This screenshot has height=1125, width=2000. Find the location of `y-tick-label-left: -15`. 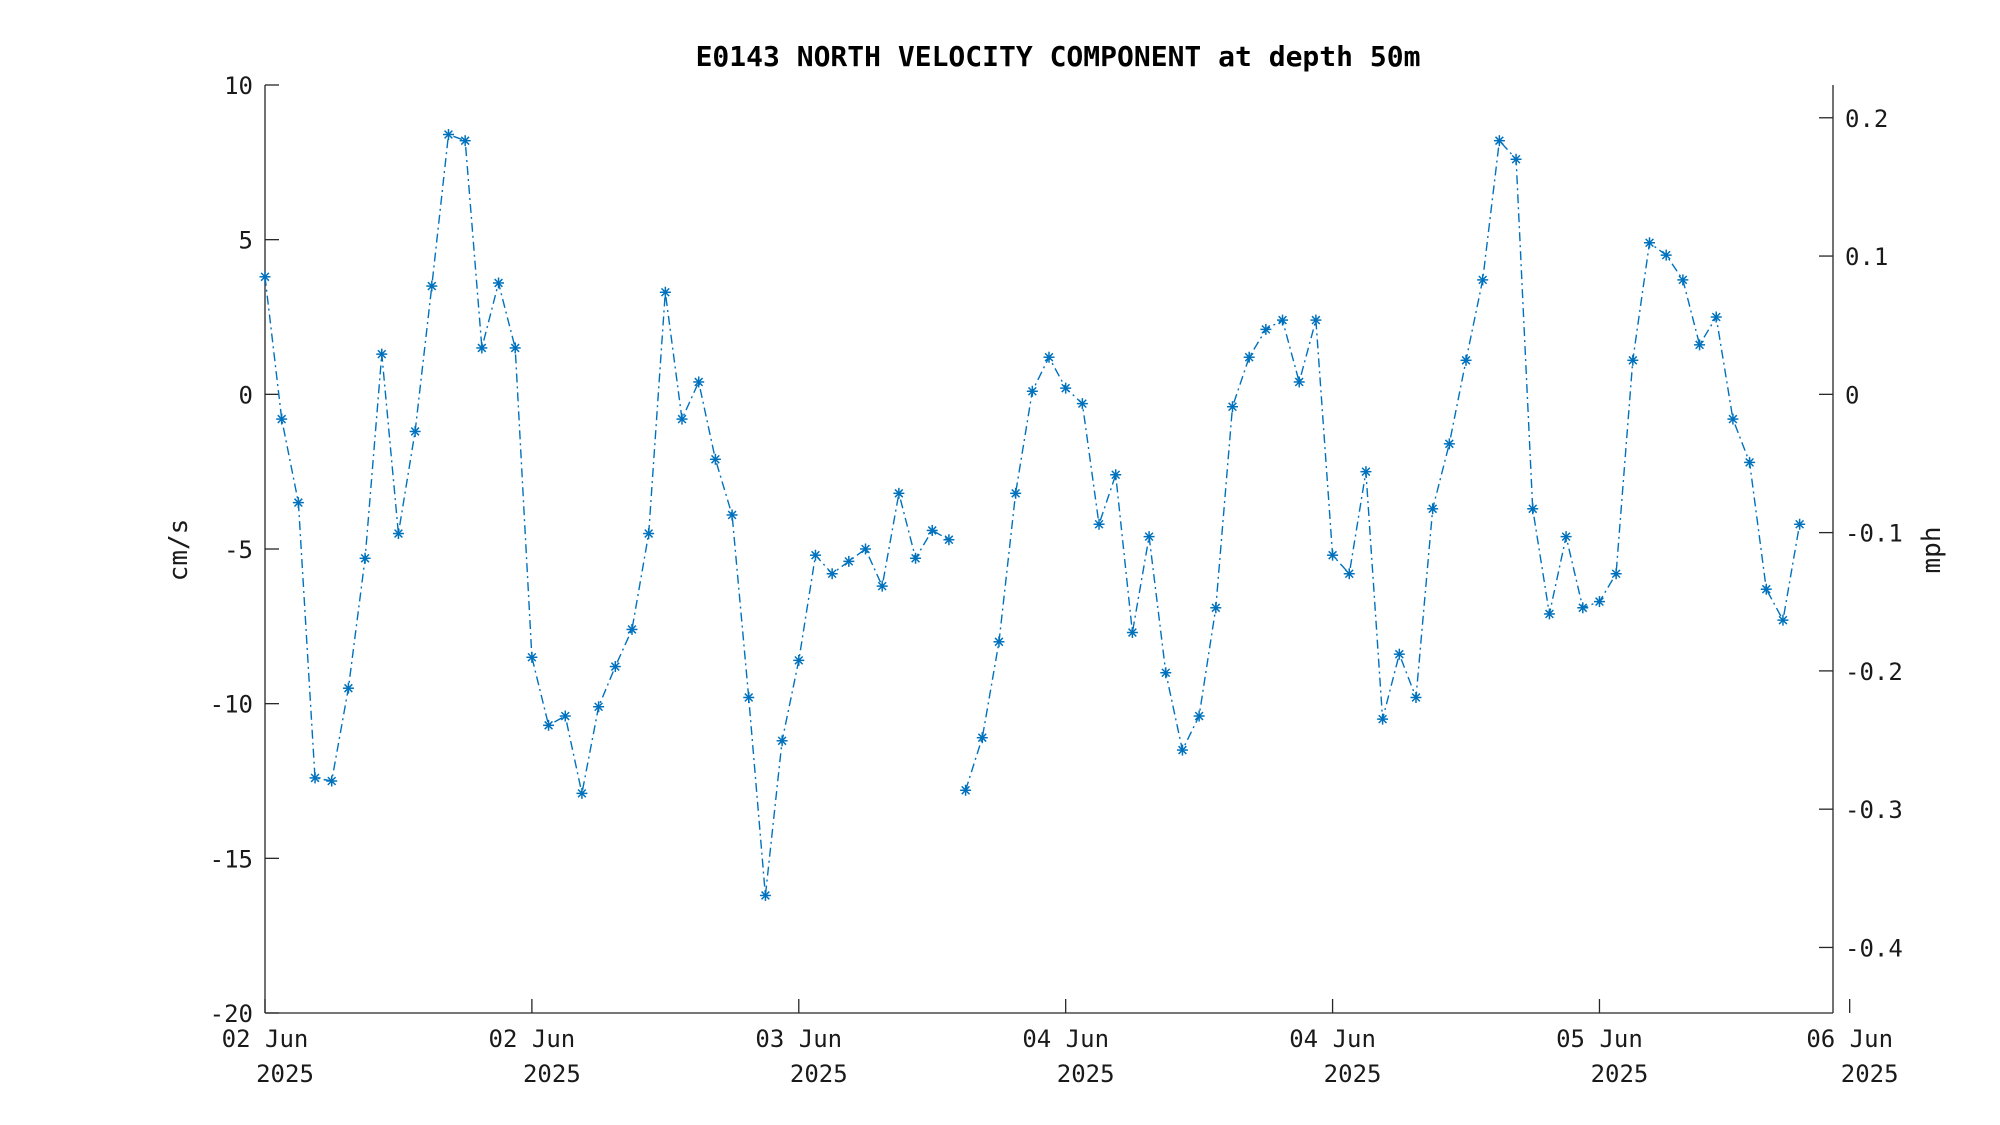

y-tick-label-left: -15 is located at coordinates (231, 859).